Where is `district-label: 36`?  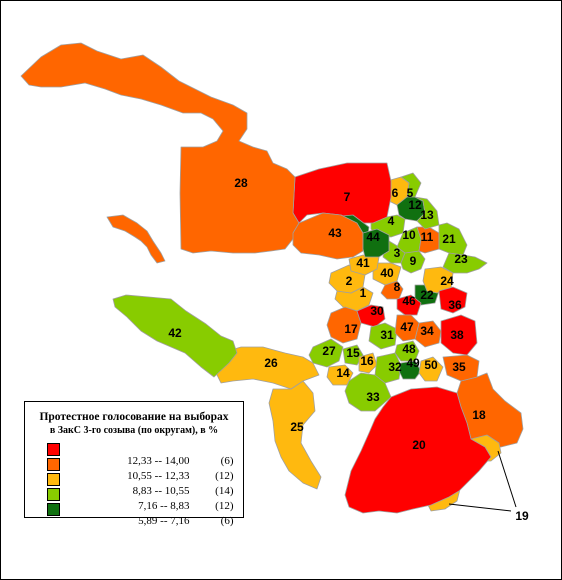
district-label: 36 is located at coordinates (455, 305).